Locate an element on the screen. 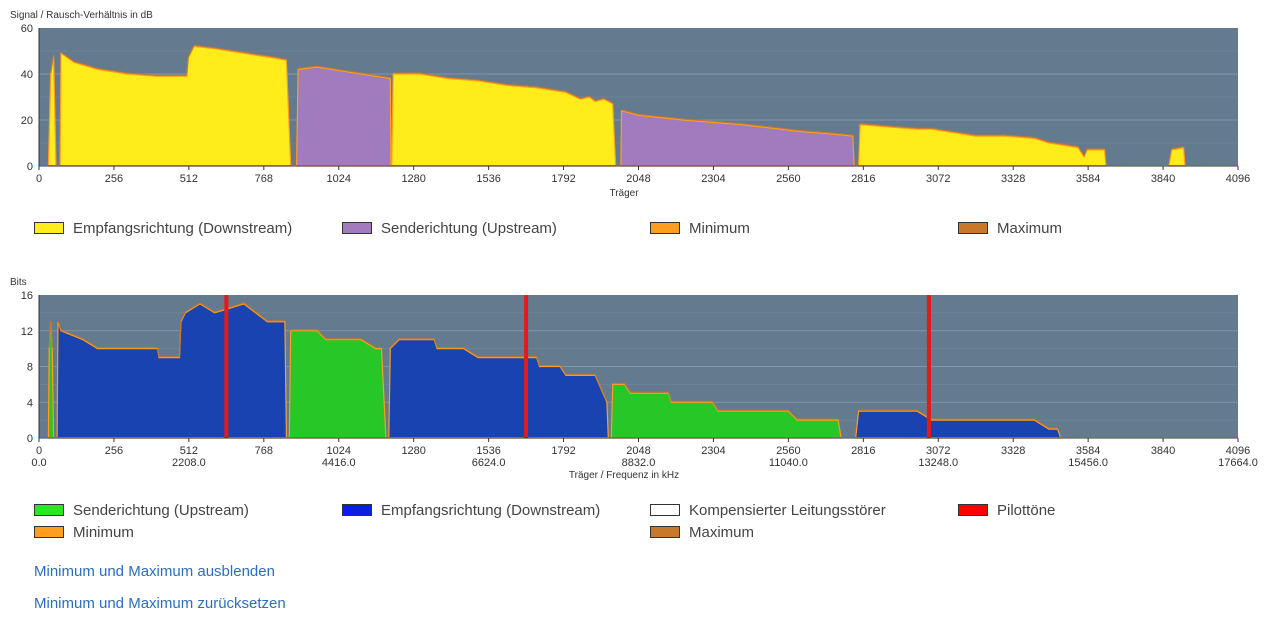 This screenshot has height=630, width=1264. legend-swatch-minimum-bits is located at coordinates (49, 532).